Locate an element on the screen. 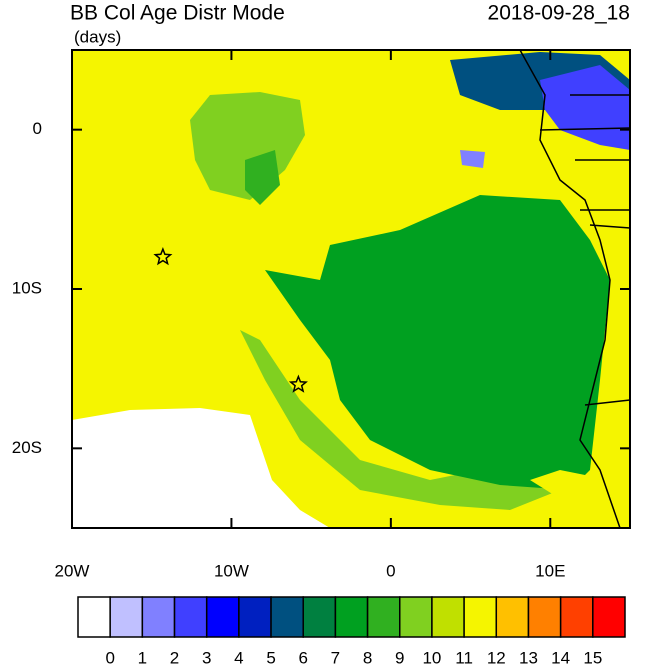 The height and width of the screenshot is (672, 650). y-tick-label: 0 is located at coordinates (37, 128).